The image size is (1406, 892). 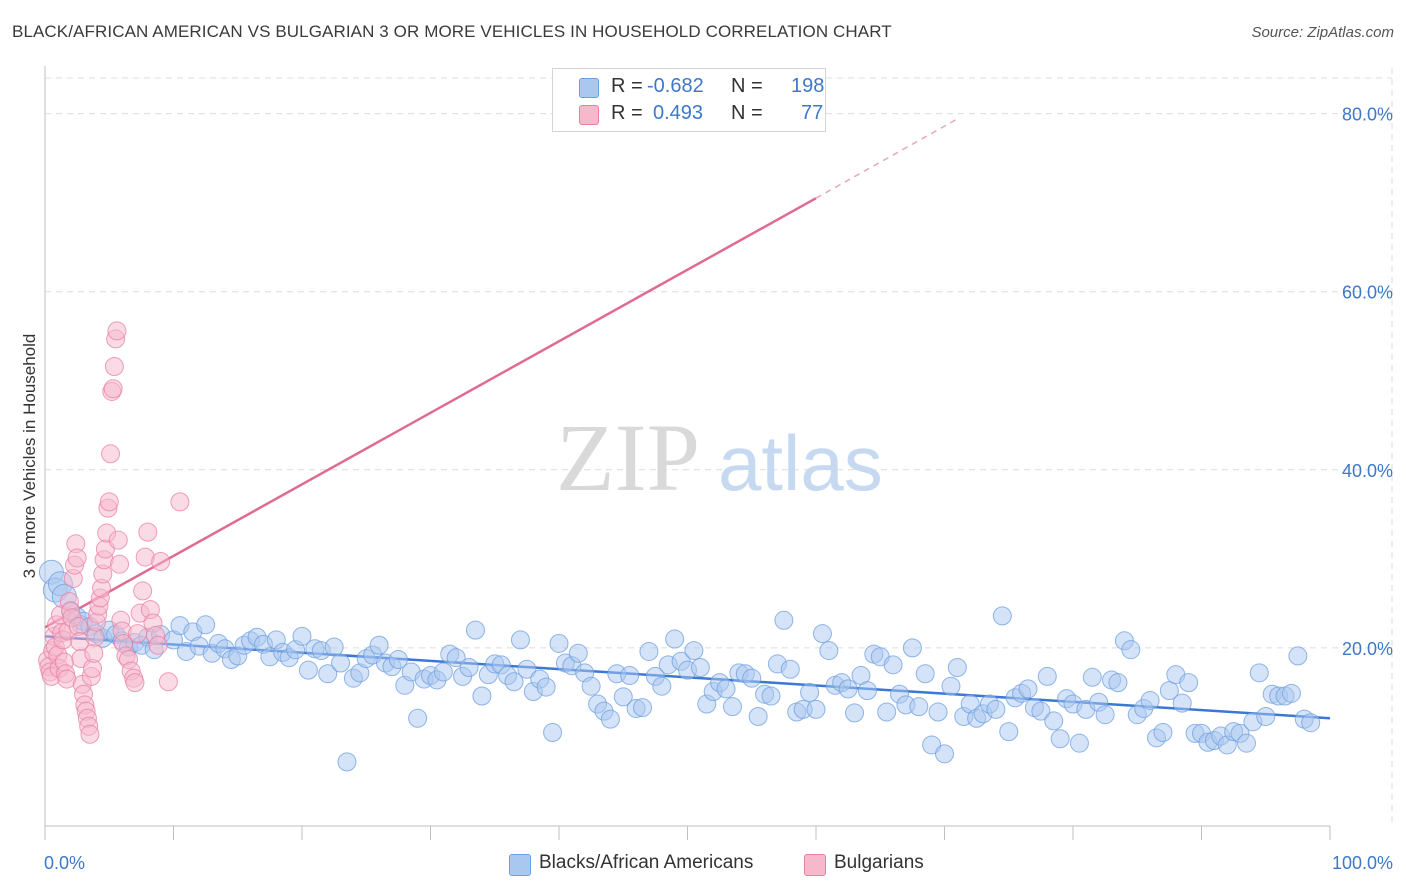 I want to click on stats-legend: R = -0.682 N = 198 R = 0.493 N = 77, so click(x=689, y=100).